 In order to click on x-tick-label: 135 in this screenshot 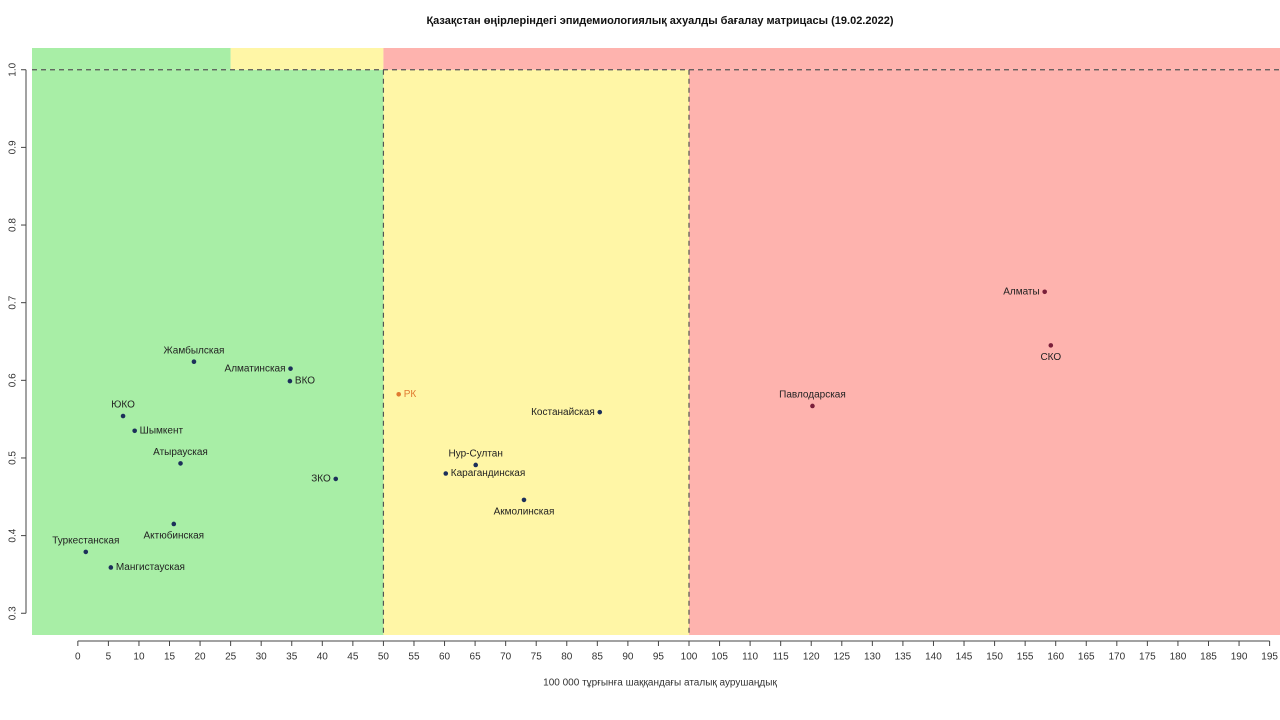, I will do `click(903, 657)`.